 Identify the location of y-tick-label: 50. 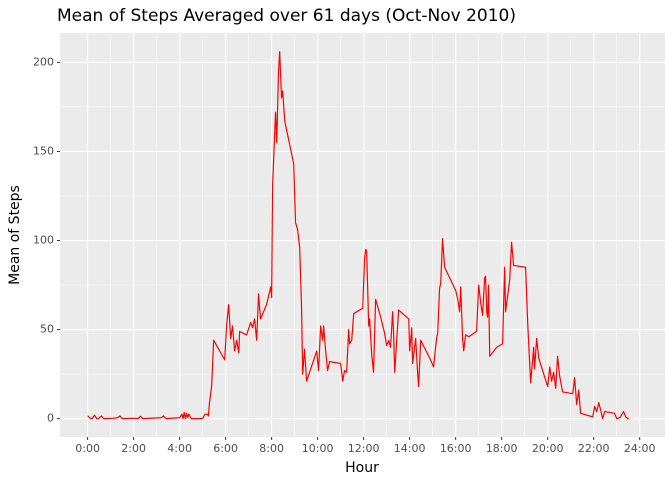
(47, 329).